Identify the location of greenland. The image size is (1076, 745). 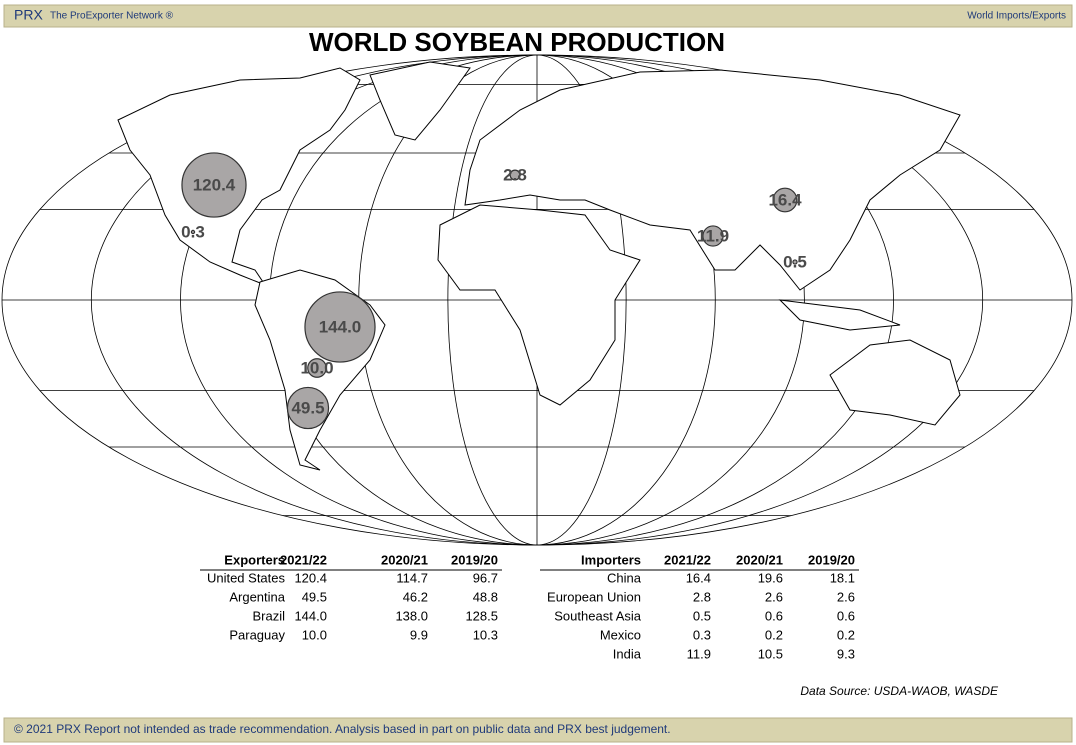
(420, 101).